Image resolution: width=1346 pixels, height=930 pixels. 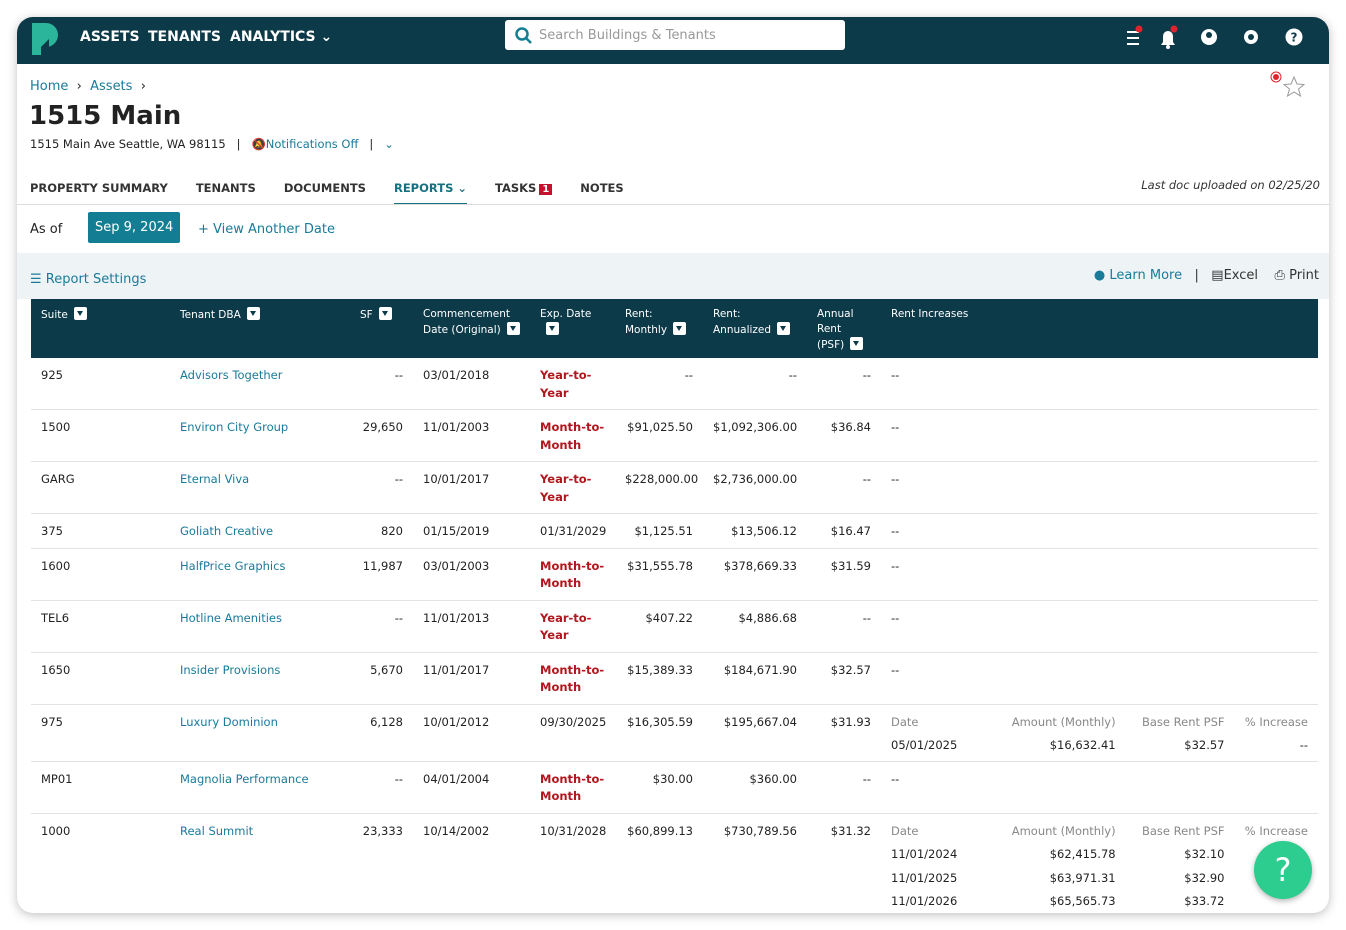 I want to click on tab: DOCUMENTS, so click(x=325, y=193).